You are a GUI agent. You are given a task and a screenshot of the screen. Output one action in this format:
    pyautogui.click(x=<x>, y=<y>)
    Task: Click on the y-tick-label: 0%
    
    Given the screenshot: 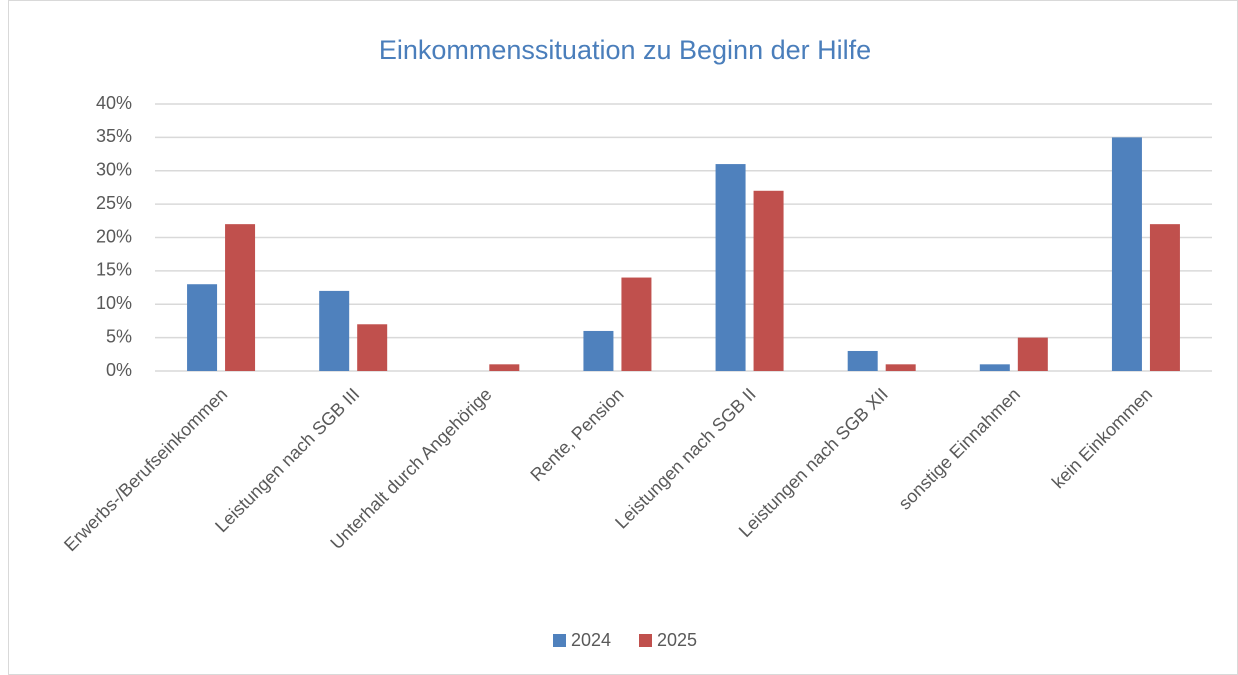 What is the action you would take?
    pyautogui.click(x=119, y=370)
    